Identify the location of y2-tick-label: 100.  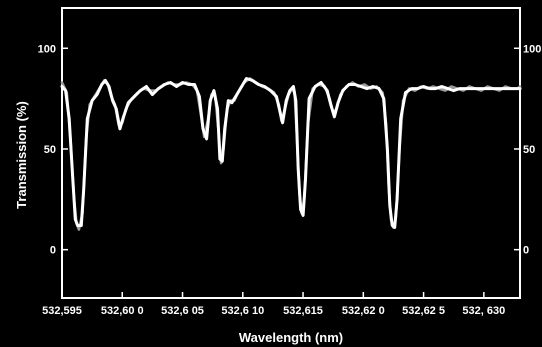
(532, 49).